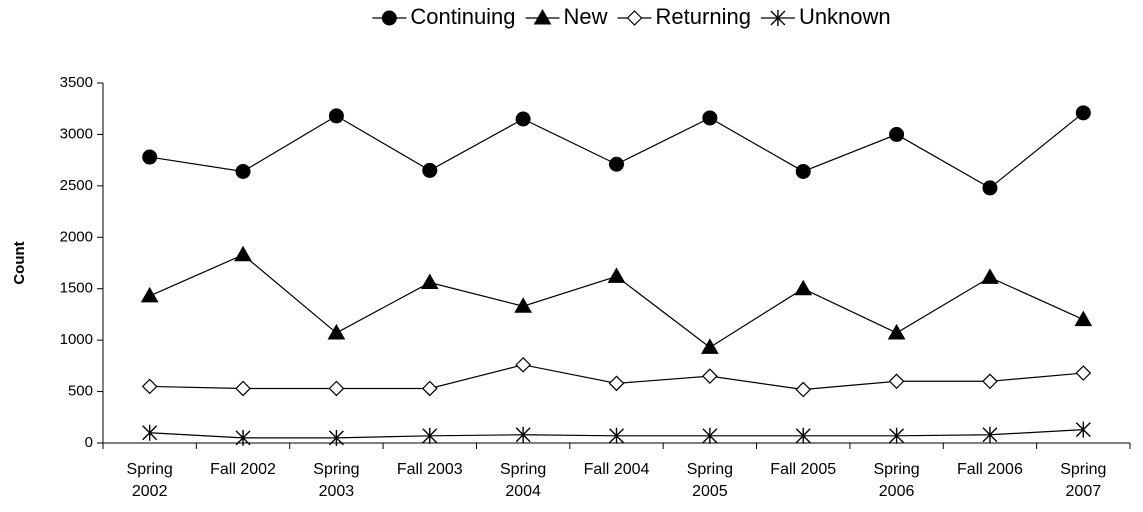 The width and height of the screenshot is (1143, 512). What do you see at coordinates (76, 185) in the screenshot?
I see `y-tick-label: 2500` at bounding box center [76, 185].